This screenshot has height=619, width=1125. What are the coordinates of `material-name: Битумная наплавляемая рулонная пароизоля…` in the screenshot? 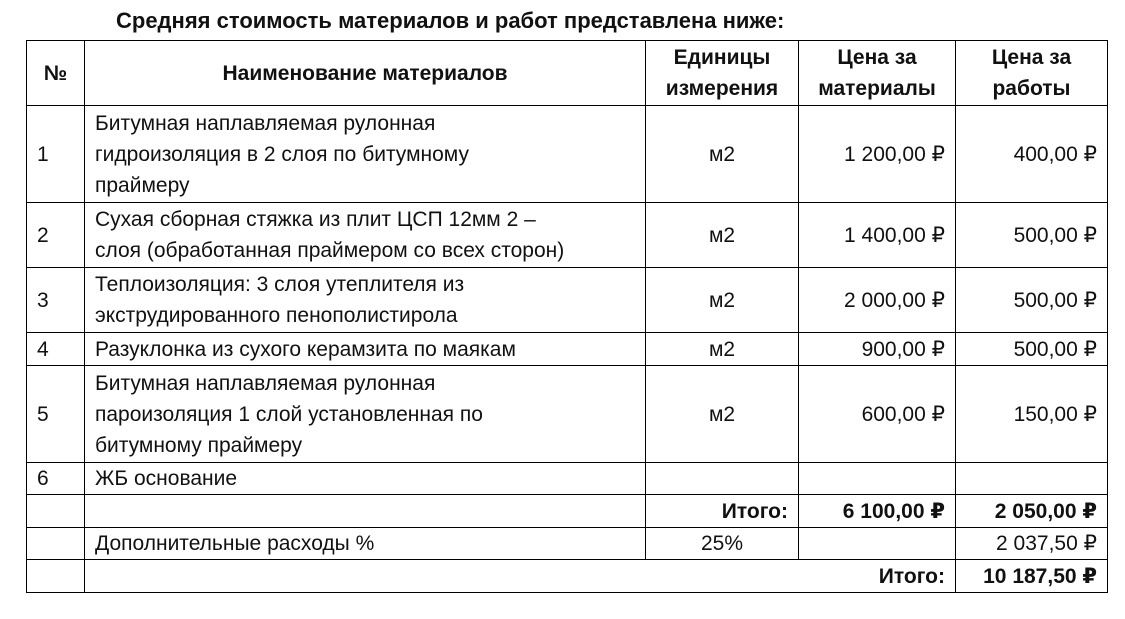 It's located at (365, 414).